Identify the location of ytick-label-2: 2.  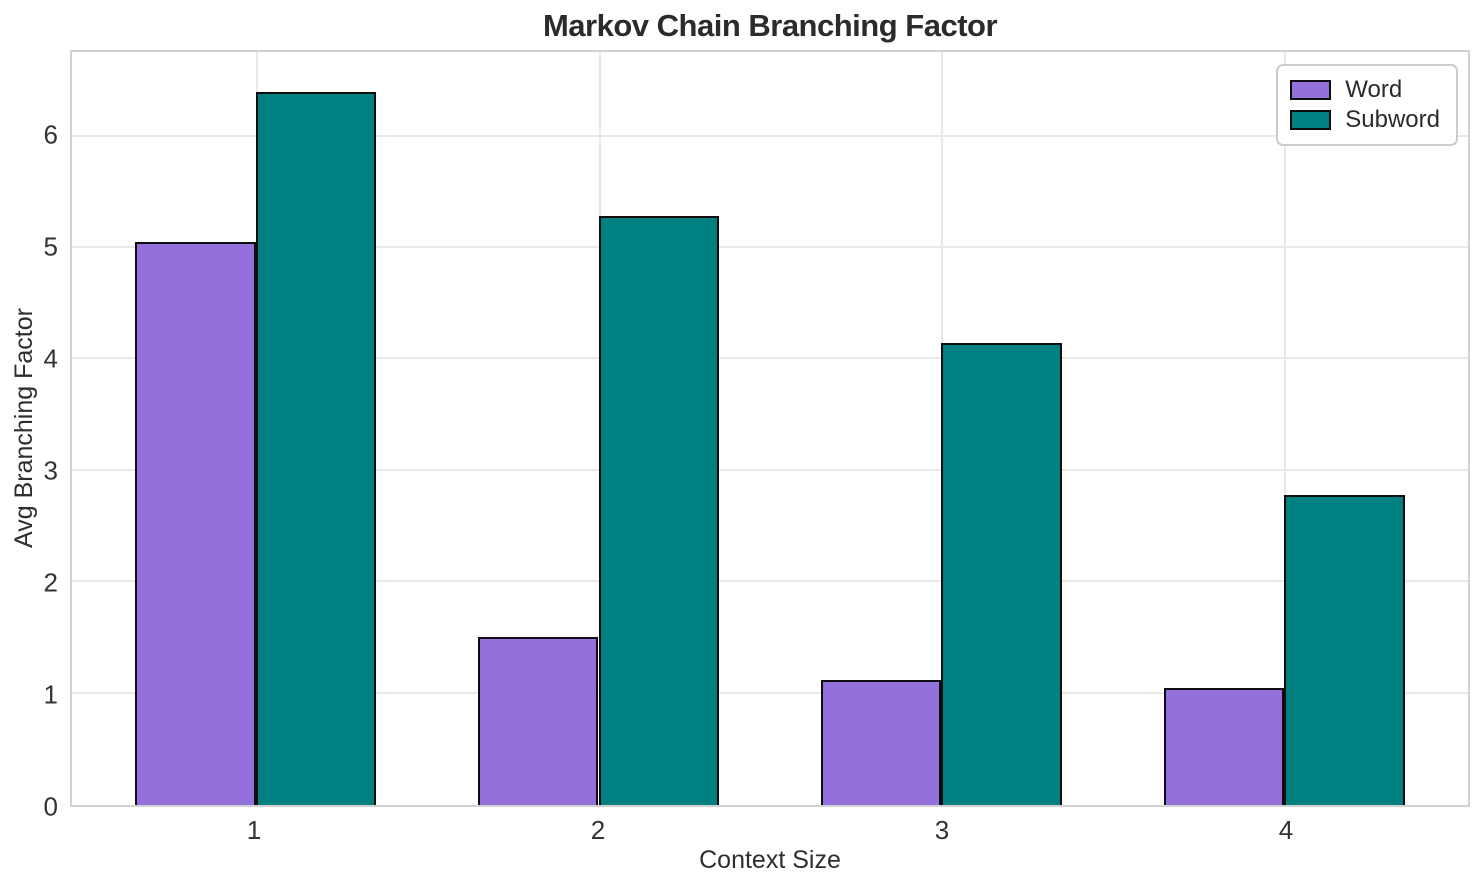
(50, 582).